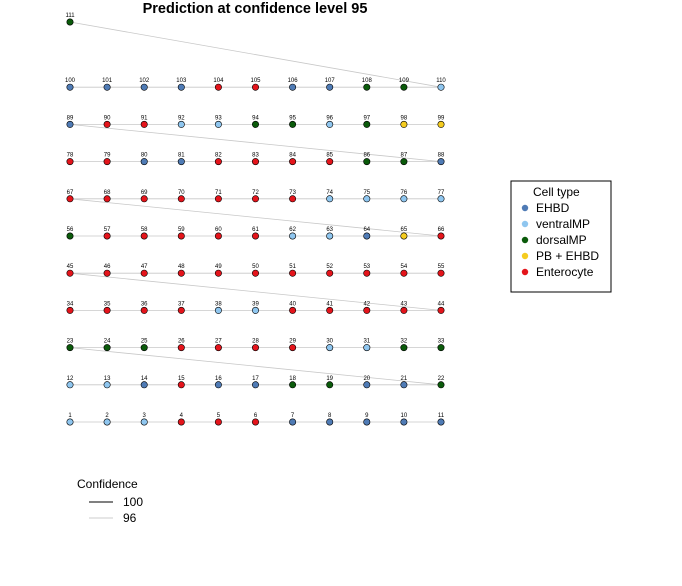 The width and height of the screenshot is (682, 586). Describe the element at coordinates (441, 81) in the screenshot. I see `node-label-110: 110` at that location.